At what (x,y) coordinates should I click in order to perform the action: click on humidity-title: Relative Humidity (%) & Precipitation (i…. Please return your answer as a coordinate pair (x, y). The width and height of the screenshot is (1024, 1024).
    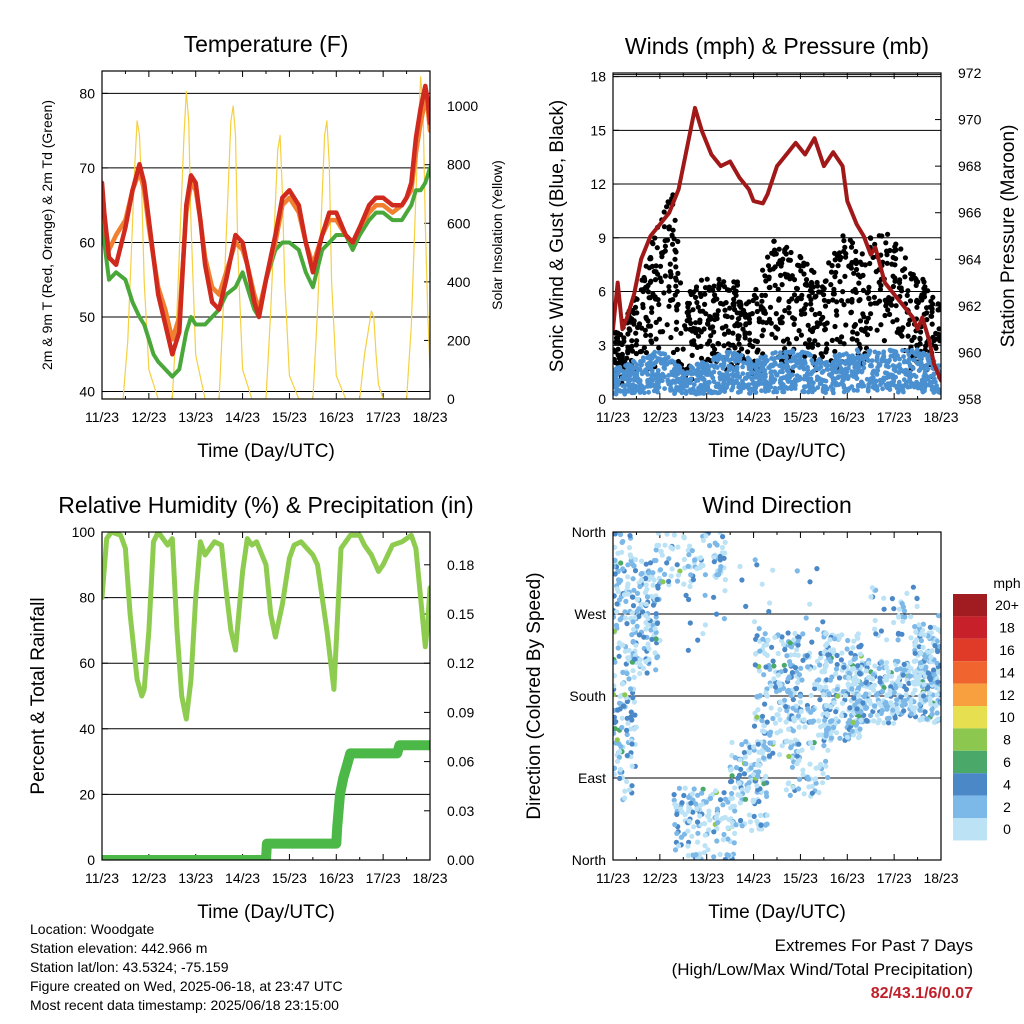
    Looking at the image, I should click on (265, 505).